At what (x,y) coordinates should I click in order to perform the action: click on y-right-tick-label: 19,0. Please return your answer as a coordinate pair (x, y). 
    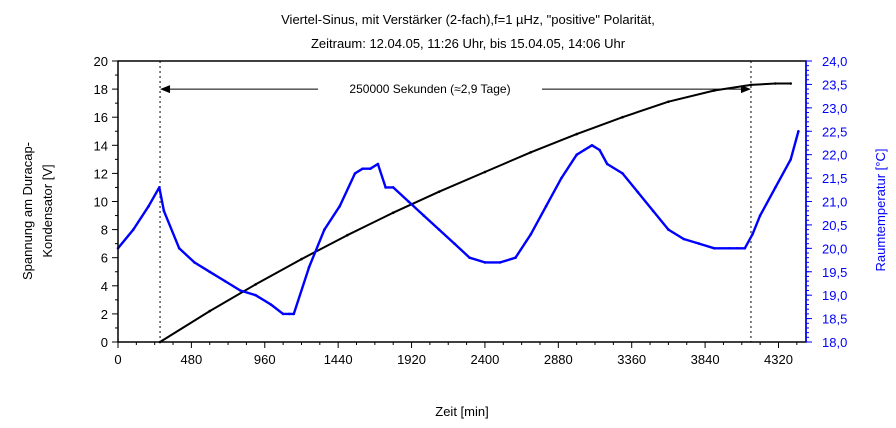
    Looking at the image, I should click on (834, 295).